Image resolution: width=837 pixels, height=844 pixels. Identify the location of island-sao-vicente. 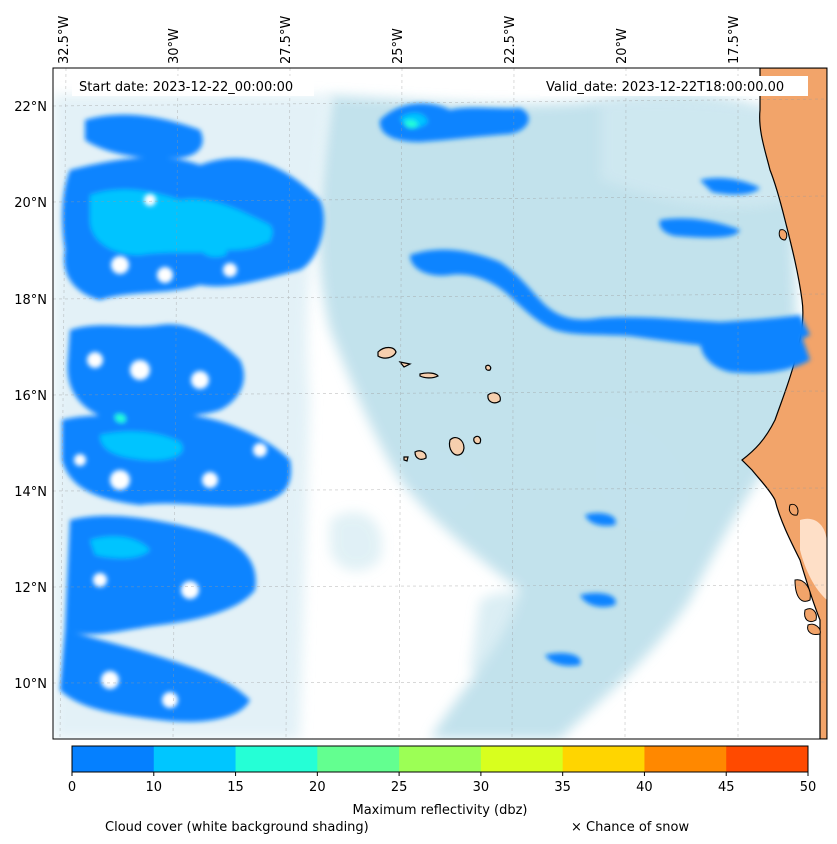
(405, 364).